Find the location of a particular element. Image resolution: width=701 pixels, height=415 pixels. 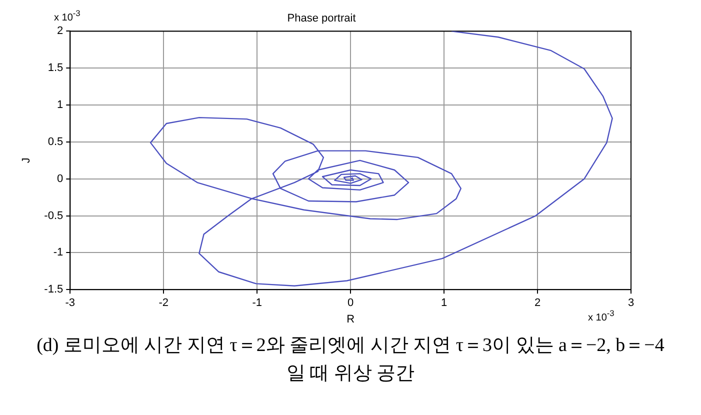

chart-title: Phase portrait is located at coordinates (321, 18).